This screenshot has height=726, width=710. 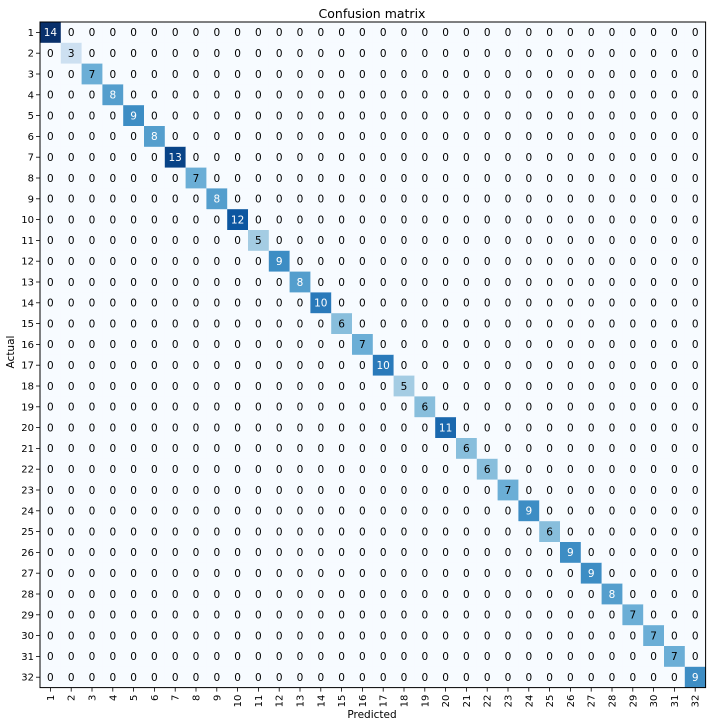 What do you see at coordinates (112, 96) in the screenshot?
I see `cell-value-label: 8` at bounding box center [112, 96].